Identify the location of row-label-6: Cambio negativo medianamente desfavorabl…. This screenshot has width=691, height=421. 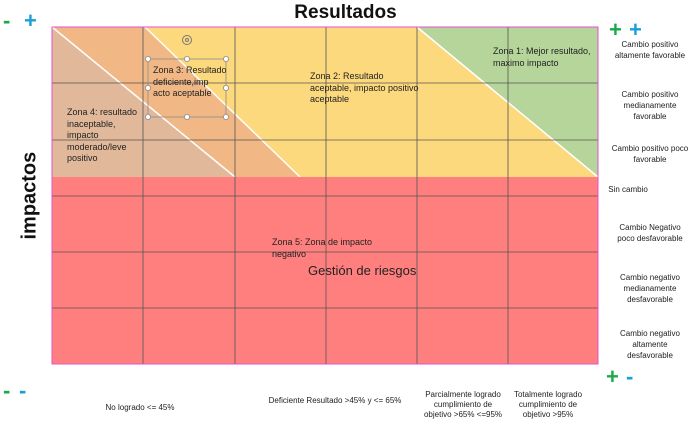
(650, 288).